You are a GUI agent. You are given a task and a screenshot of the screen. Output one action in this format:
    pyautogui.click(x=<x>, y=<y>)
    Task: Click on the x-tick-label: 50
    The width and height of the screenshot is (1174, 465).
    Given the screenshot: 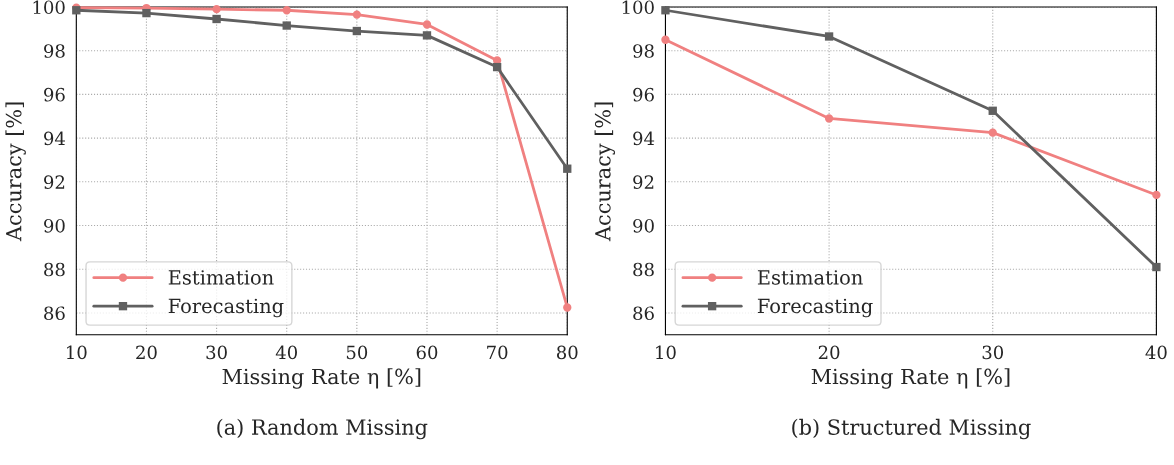 What is the action you would take?
    pyautogui.click(x=357, y=352)
    